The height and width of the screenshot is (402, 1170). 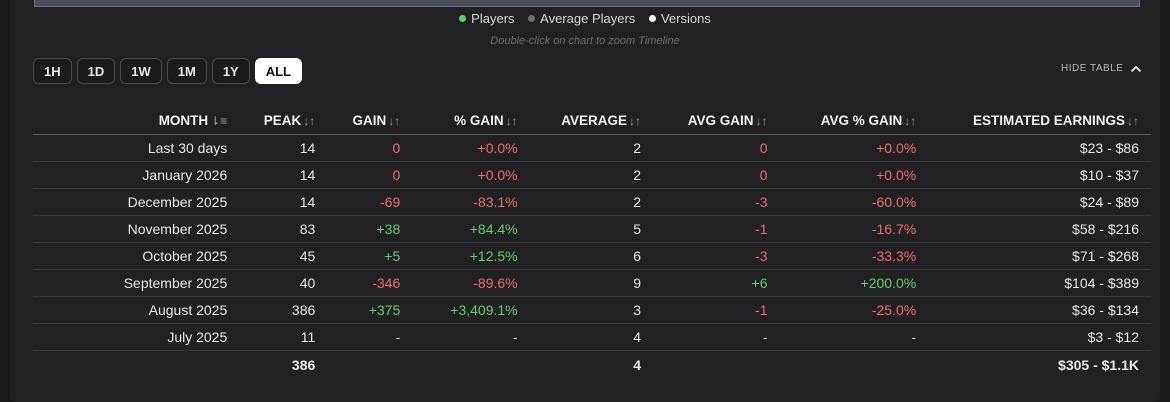 What do you see at coordinates (588, 18) in the screenshot?
I see `legend-average-label: Average Players` at bounding box center [588, 18].